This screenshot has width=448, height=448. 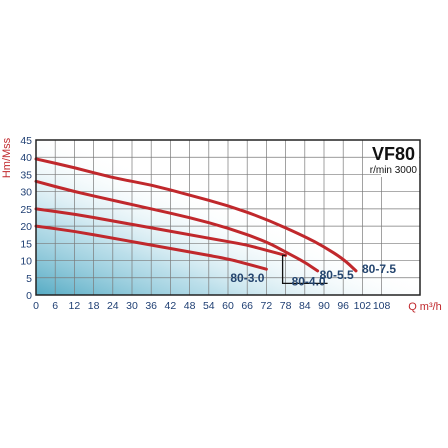 What do you see at coordinates (393, 154) in the screenshot?
I see `chart-title: VF80` at bounding box center [393, 154].